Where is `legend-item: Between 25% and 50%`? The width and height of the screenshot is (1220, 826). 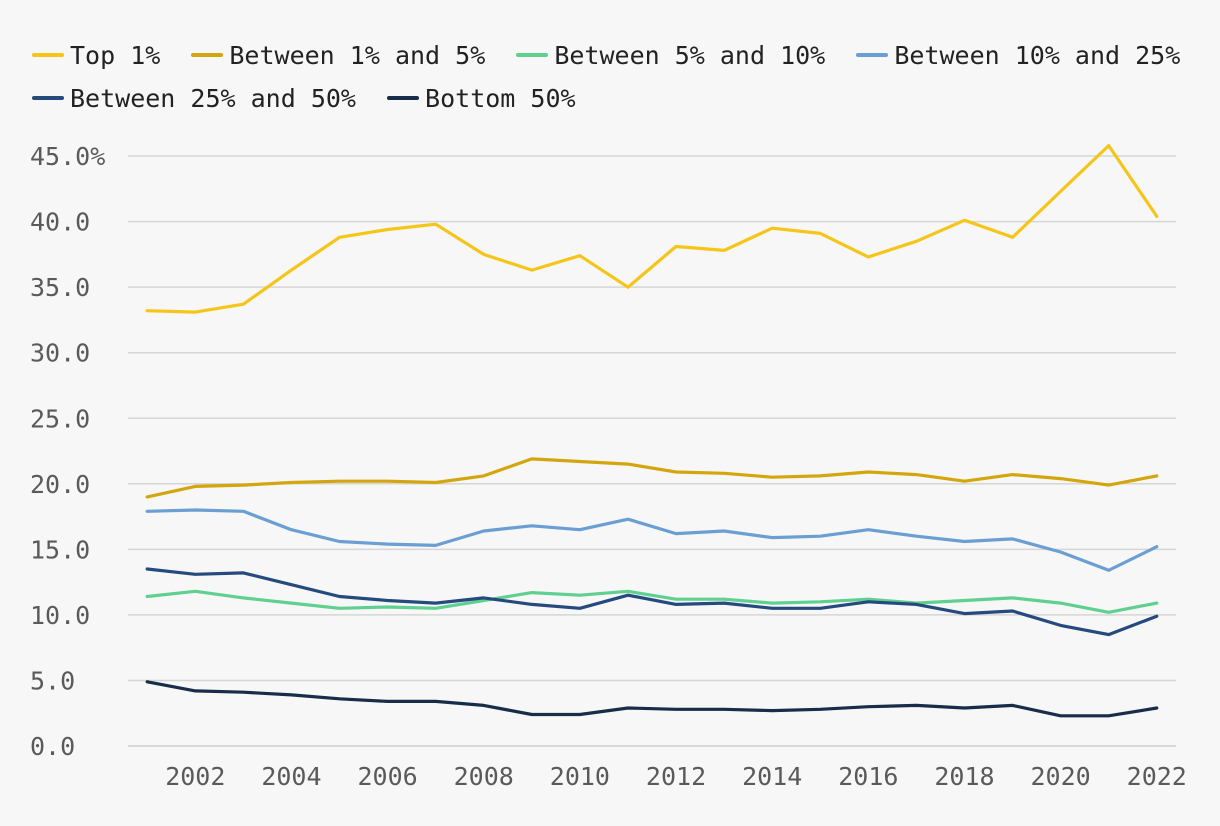 legend-item: Between 25% and 50% is located at coordinates (200, 98).